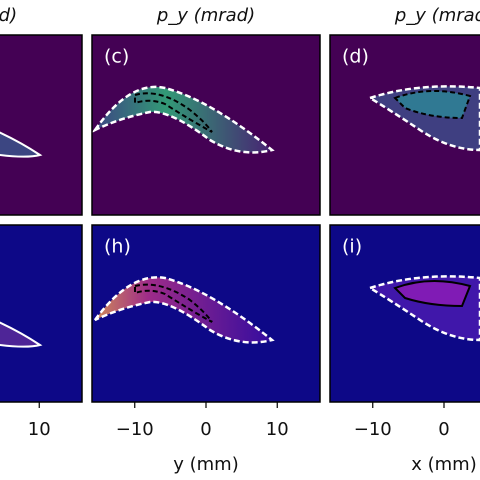 The image size is (480, 480). Describe the element at coordinates (352, 247) in the screenshot. I see `panel-label: (i)` at that location.